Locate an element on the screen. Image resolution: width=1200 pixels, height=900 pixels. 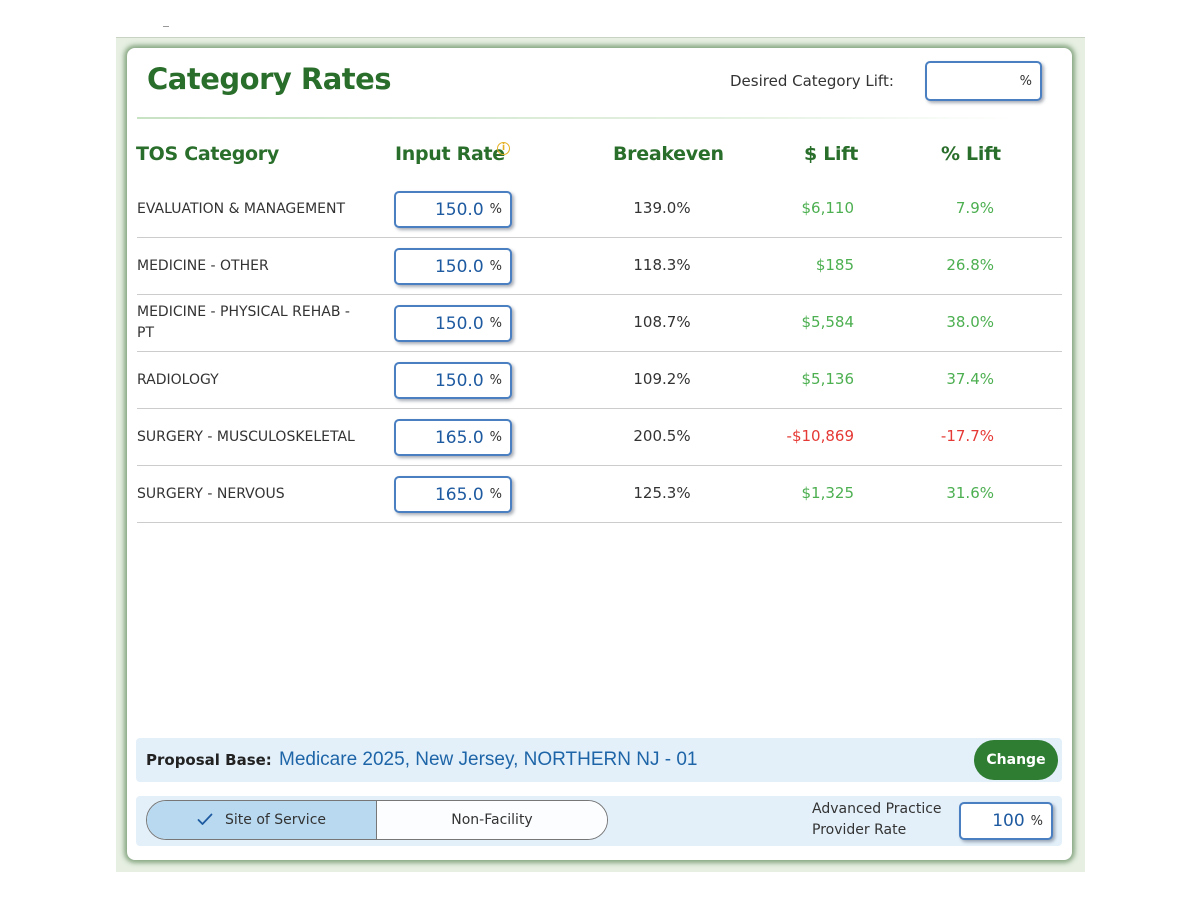
breakeven-value: 118.3% is located at coordinates (662, 265).